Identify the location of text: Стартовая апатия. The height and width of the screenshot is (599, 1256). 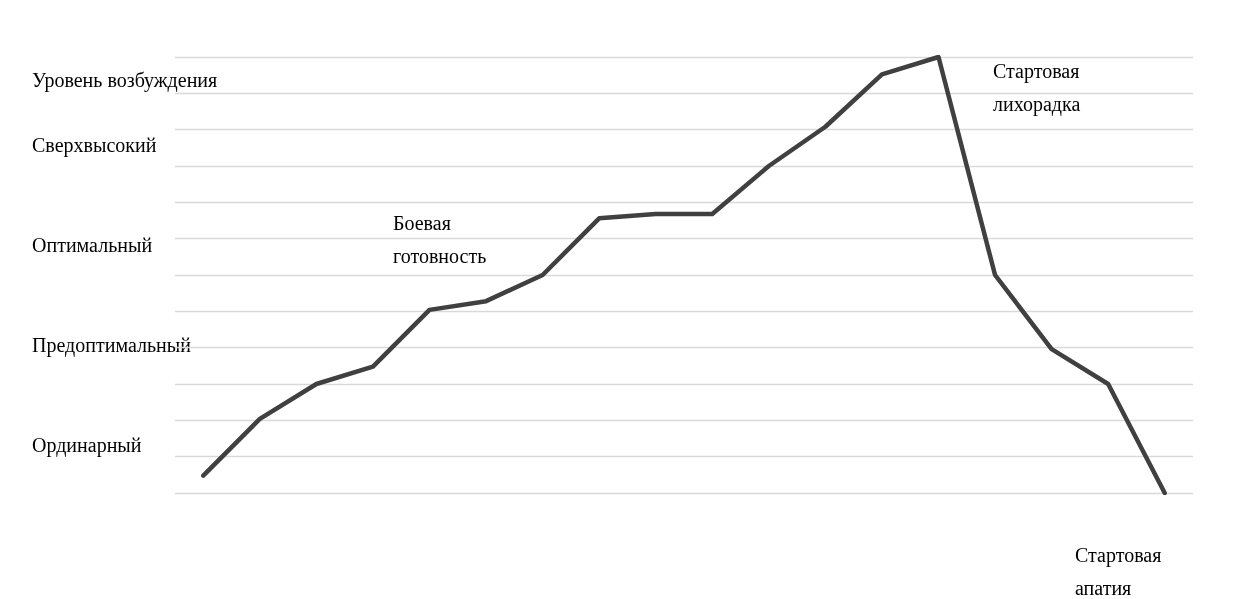
(1118, 571).